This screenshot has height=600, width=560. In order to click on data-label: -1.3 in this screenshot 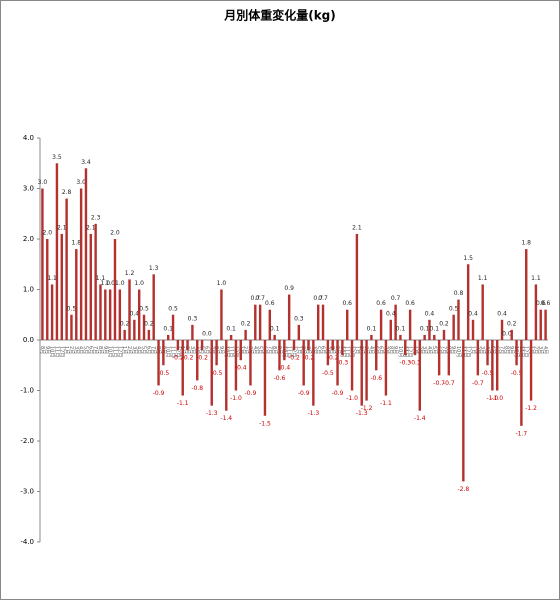, I will do `click(212, 413)`.